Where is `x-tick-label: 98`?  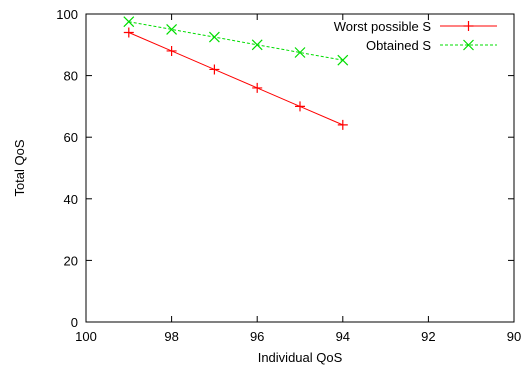 x-tick-label: 98 is located at coordinates (171, 336).